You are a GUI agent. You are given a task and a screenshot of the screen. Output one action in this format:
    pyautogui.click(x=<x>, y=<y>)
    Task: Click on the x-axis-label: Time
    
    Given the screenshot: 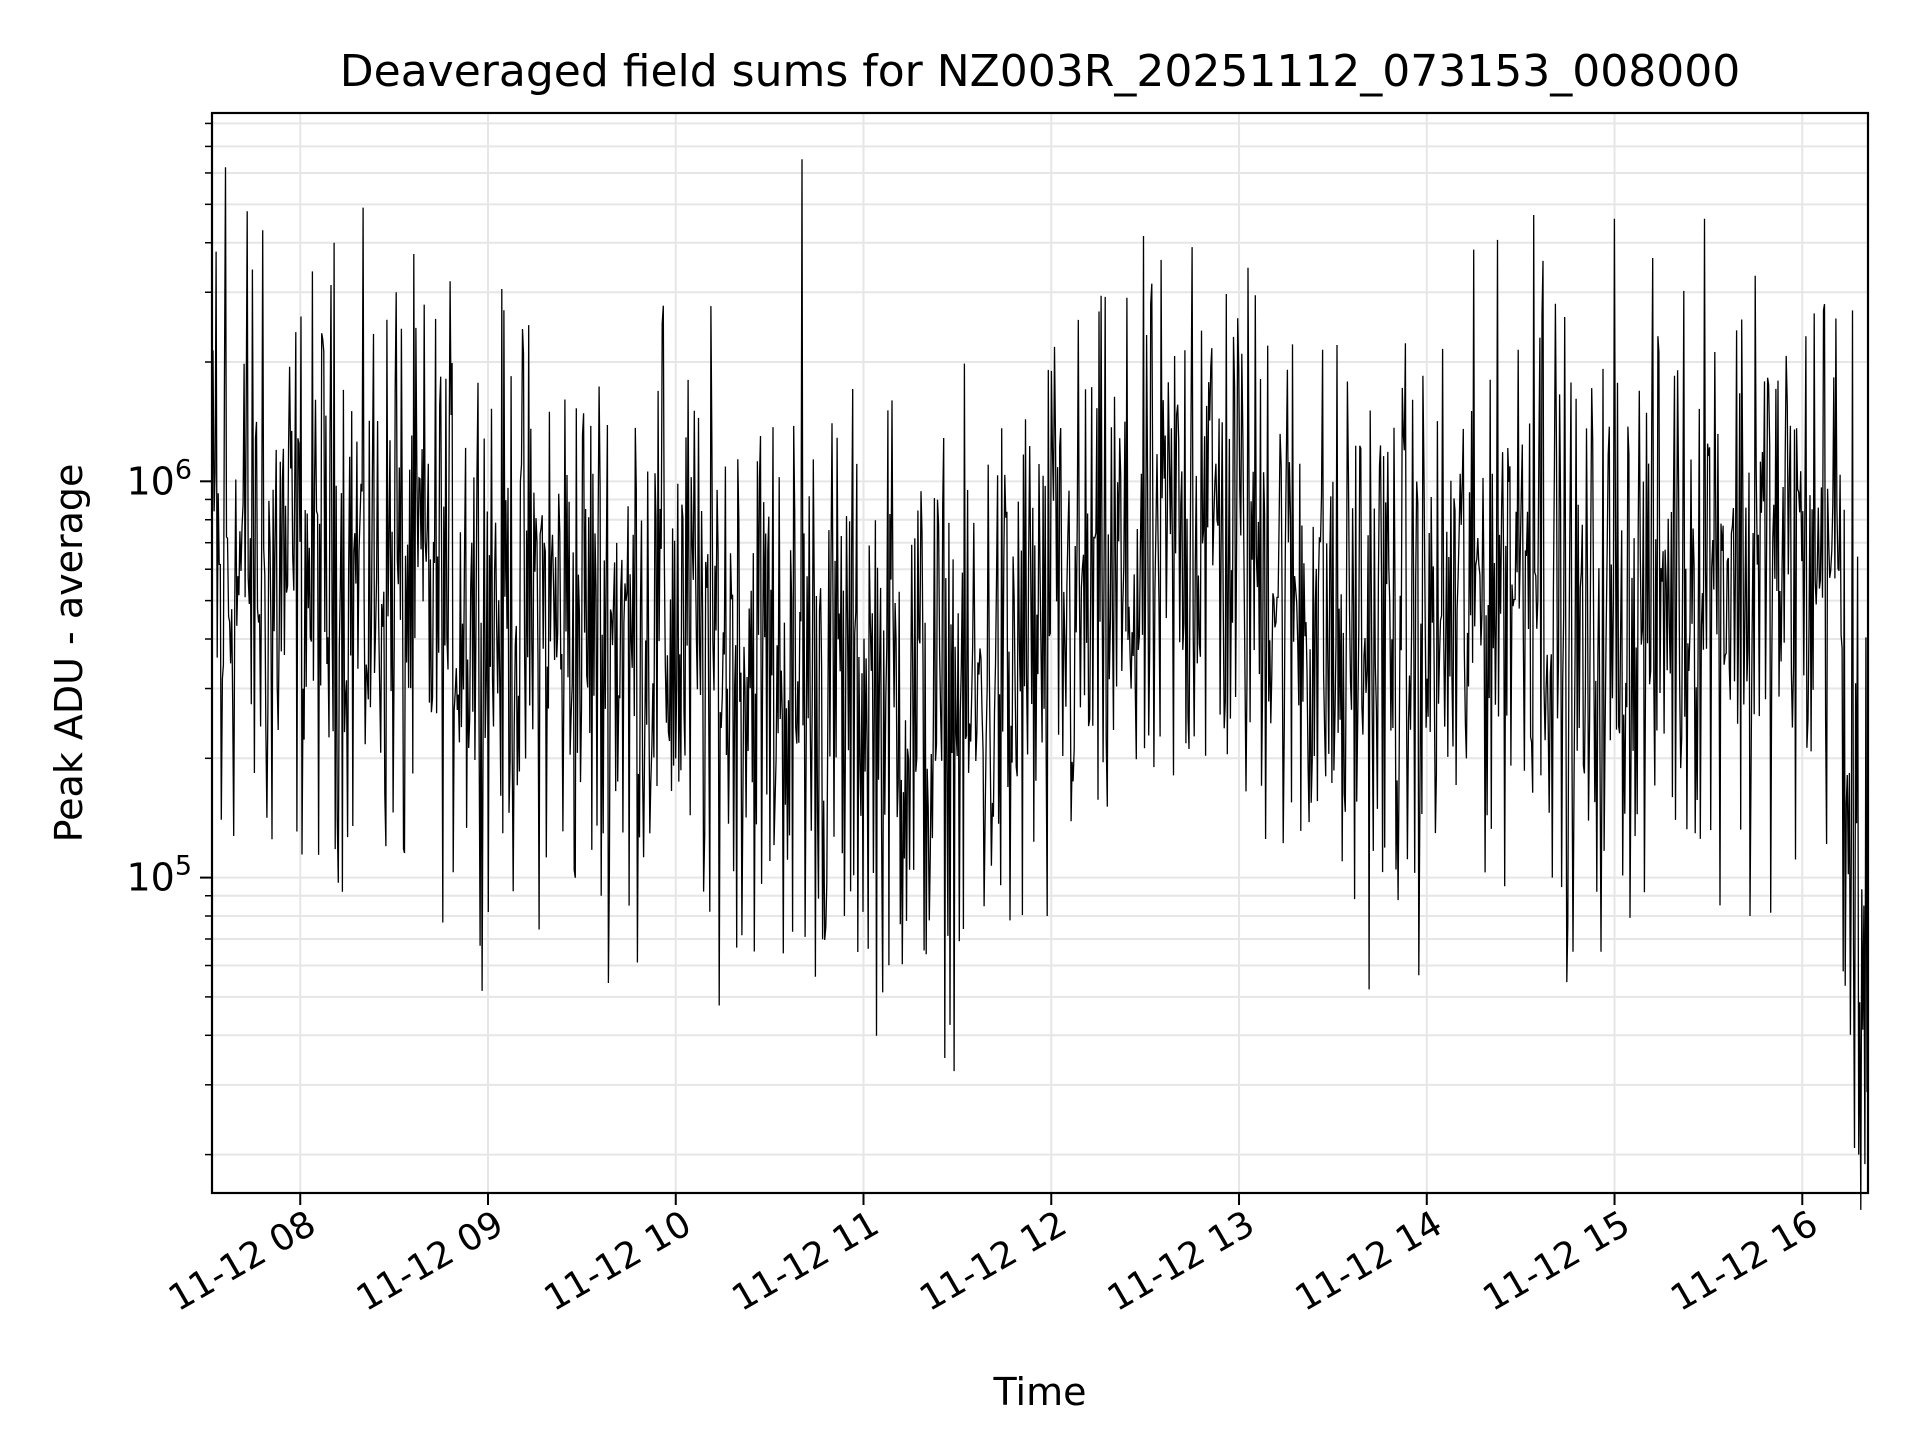 What is the action you would take?
    pyautogui.click(x=1040, y=1392)
    